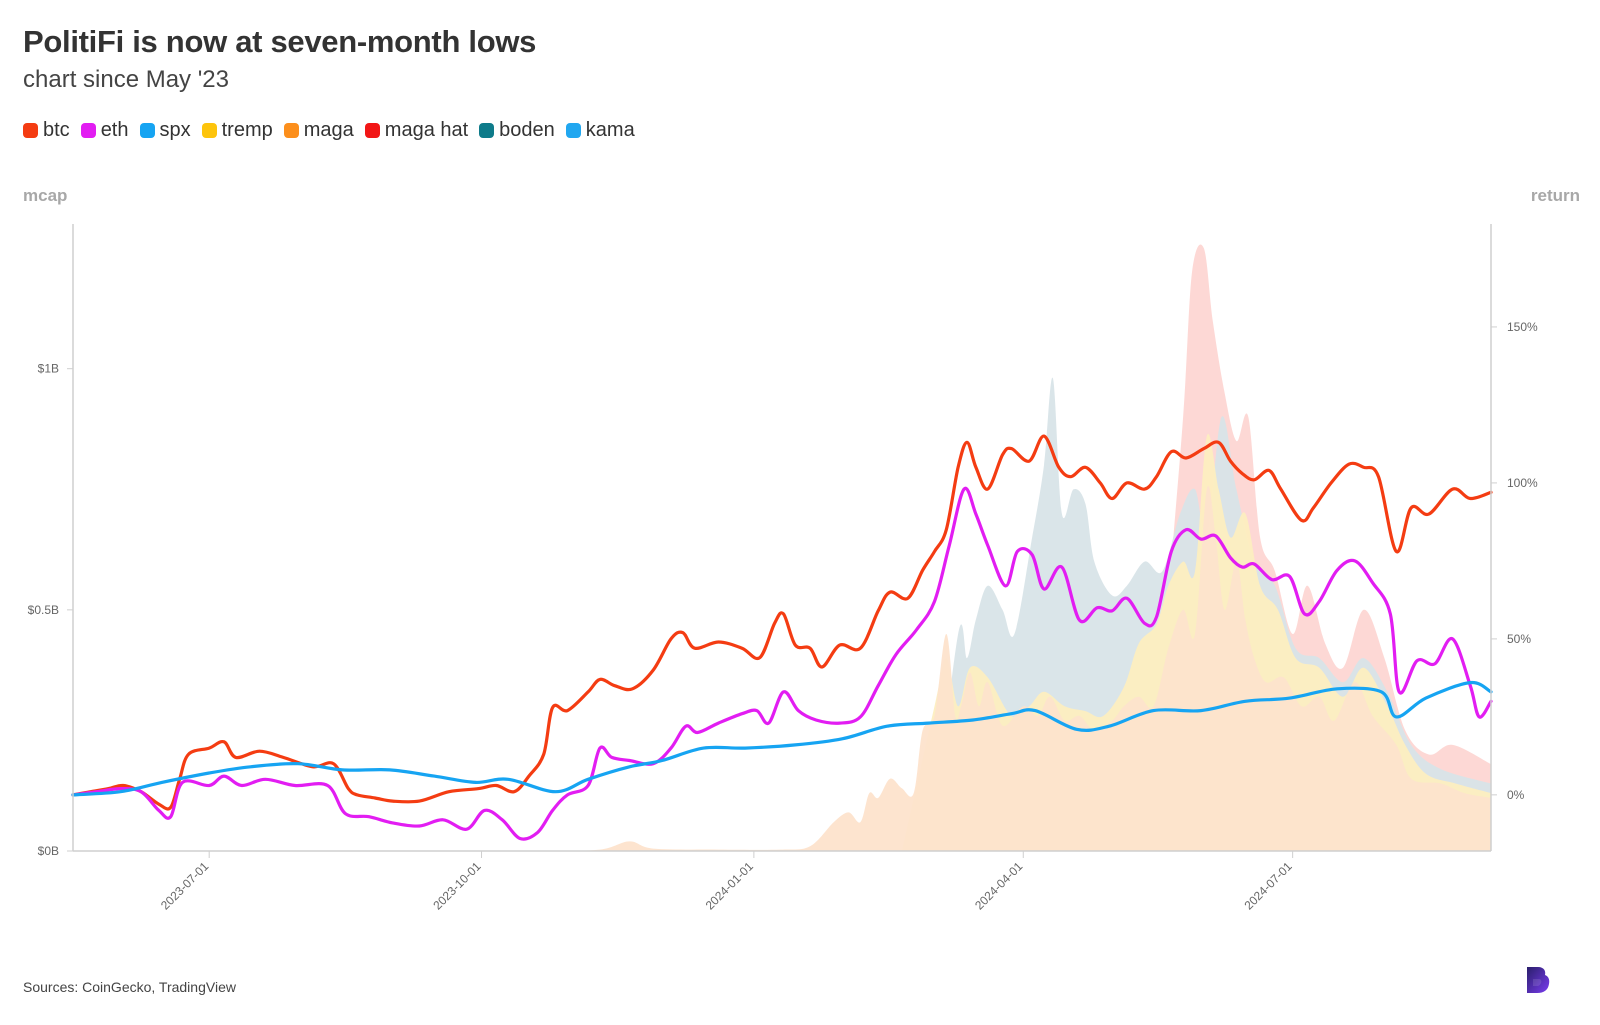 Image resolution: width=1600 pixels, height=1025 pixels. Describe the element at coordinates (527, 130) in the screenshot. I see `legend-label-boden: boden` at that location.